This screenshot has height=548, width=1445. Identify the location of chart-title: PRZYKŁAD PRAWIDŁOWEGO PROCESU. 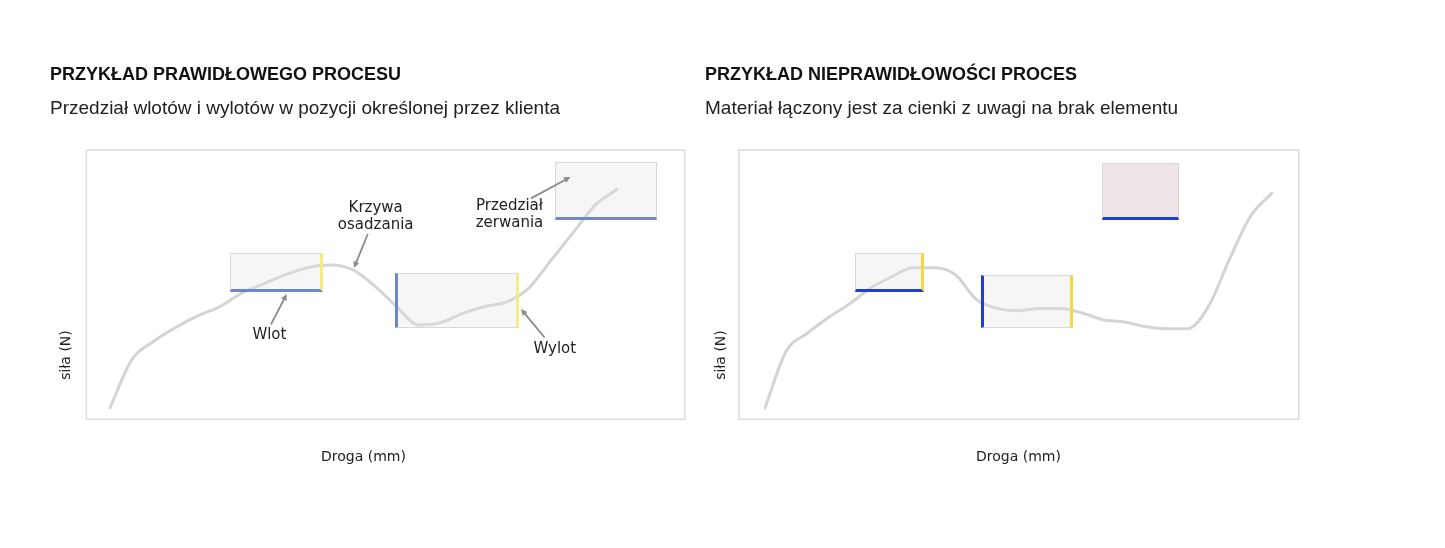
(226, 74).